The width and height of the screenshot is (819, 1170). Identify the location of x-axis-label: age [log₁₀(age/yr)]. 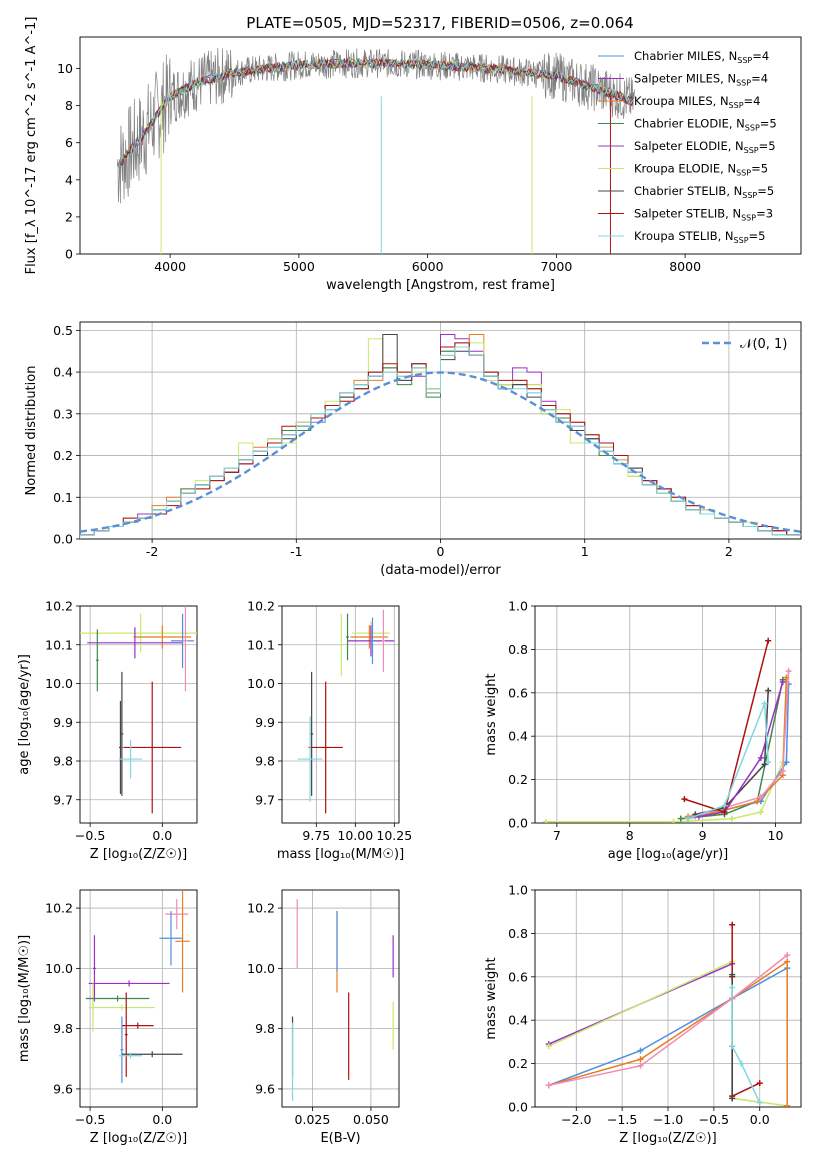
(668, 854).